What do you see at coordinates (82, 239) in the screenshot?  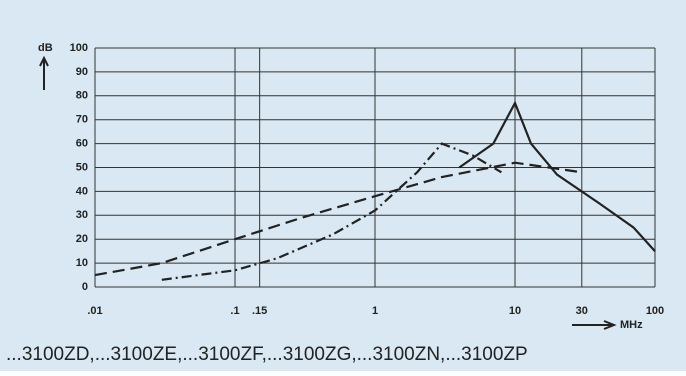 I see `y-tick-label: 20` at bounding box center [82, 239].